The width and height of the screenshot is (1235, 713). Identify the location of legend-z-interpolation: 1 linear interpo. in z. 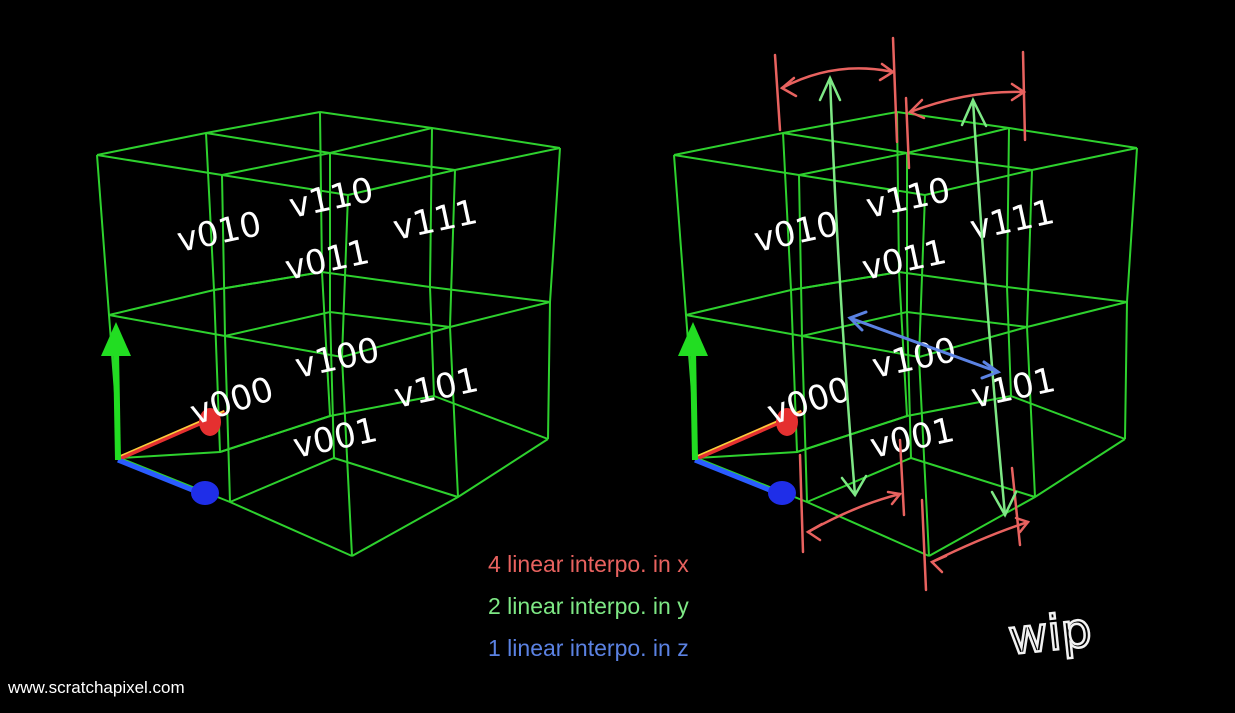
(588, 648).